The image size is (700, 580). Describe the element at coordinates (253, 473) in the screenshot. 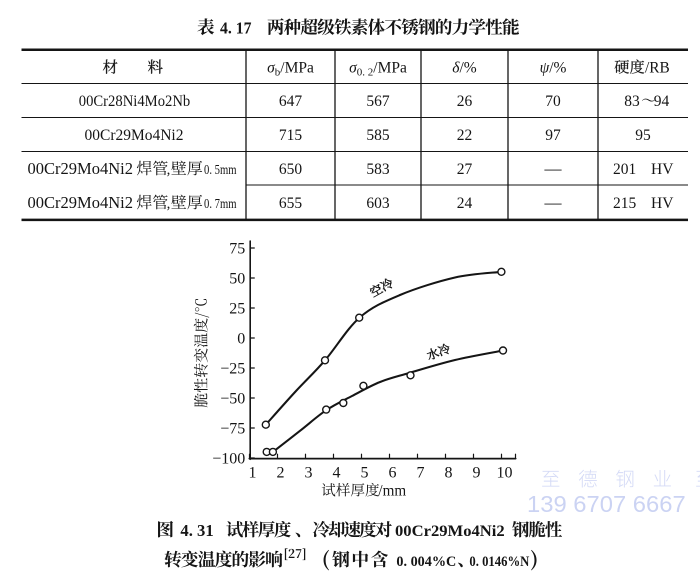

I see `svg-text: 1` at that location.